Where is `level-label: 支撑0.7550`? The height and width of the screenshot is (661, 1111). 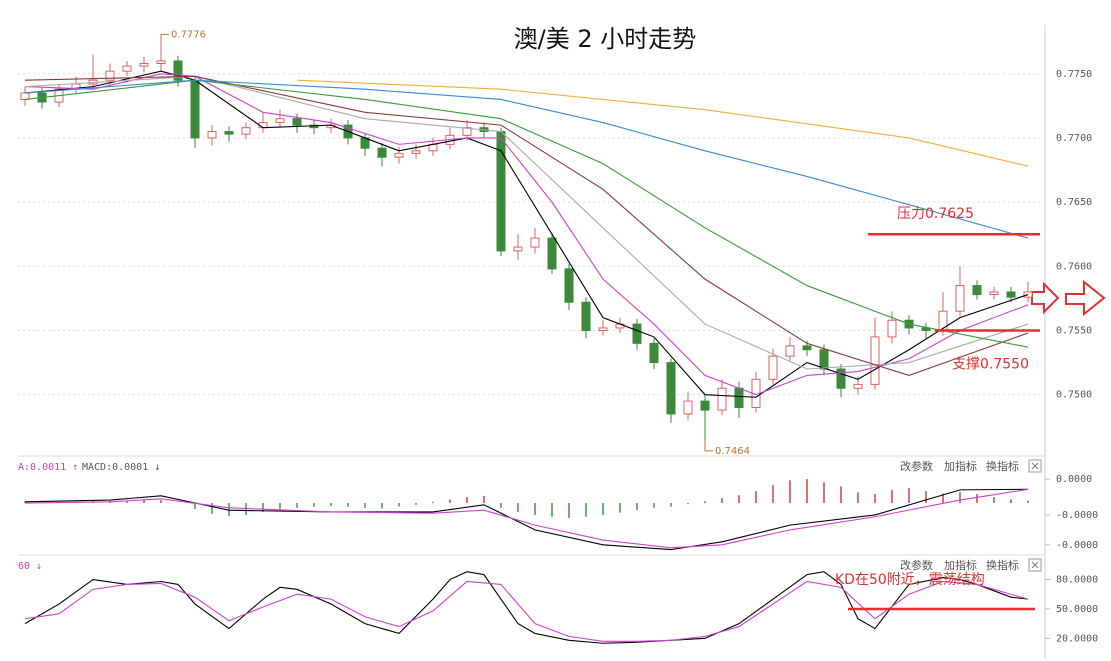 level-label: 支撑0.7550 is located at coordinates (990, 364).